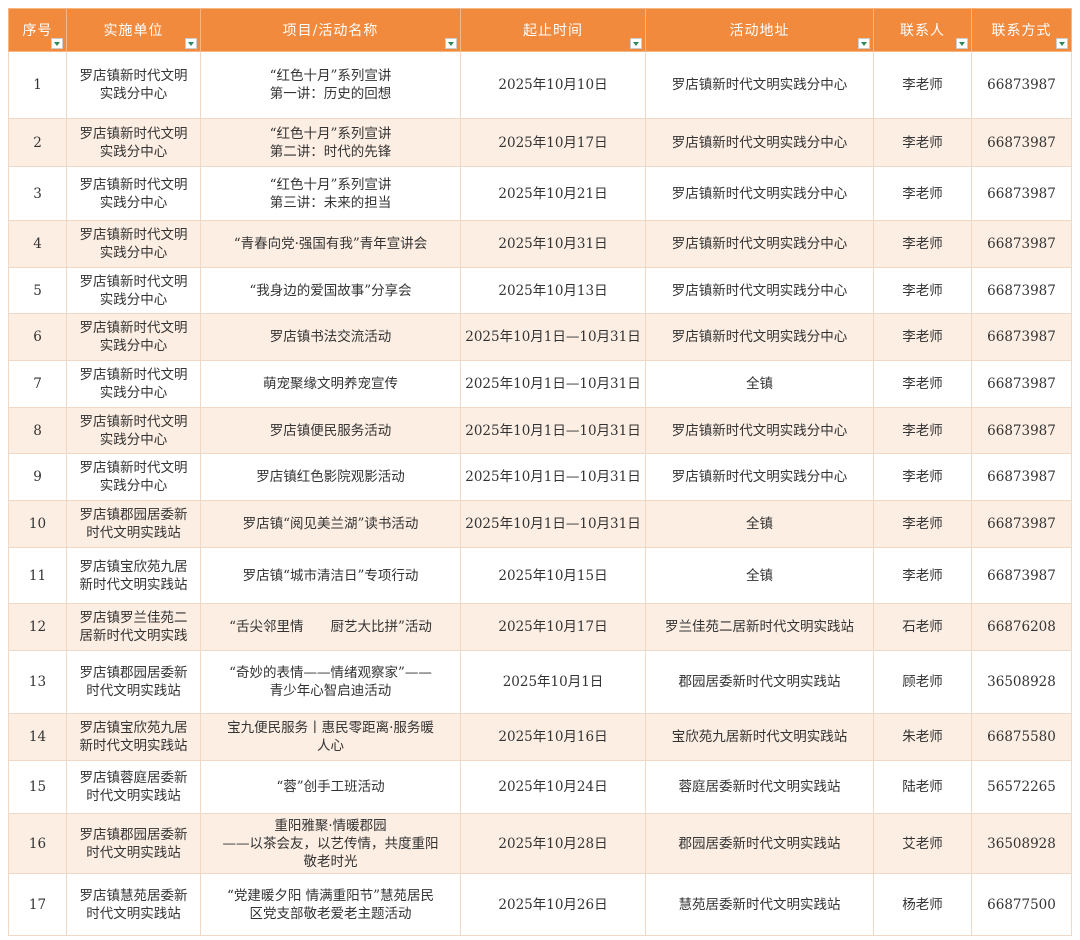  What do you see at coordinates (37, 904) in the screenshot?
I see `cell-no: 17` at bounding box center [37, 904].